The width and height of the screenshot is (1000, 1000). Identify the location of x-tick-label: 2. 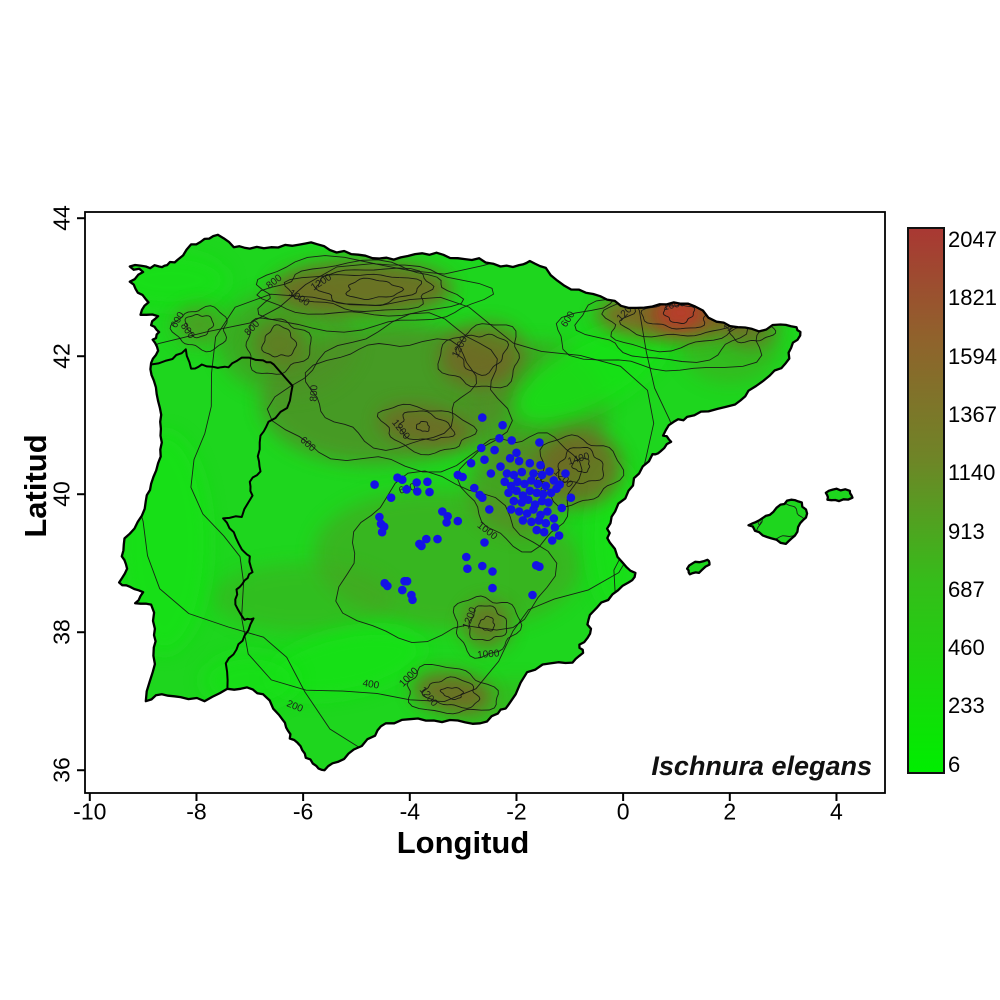
(730, 811).